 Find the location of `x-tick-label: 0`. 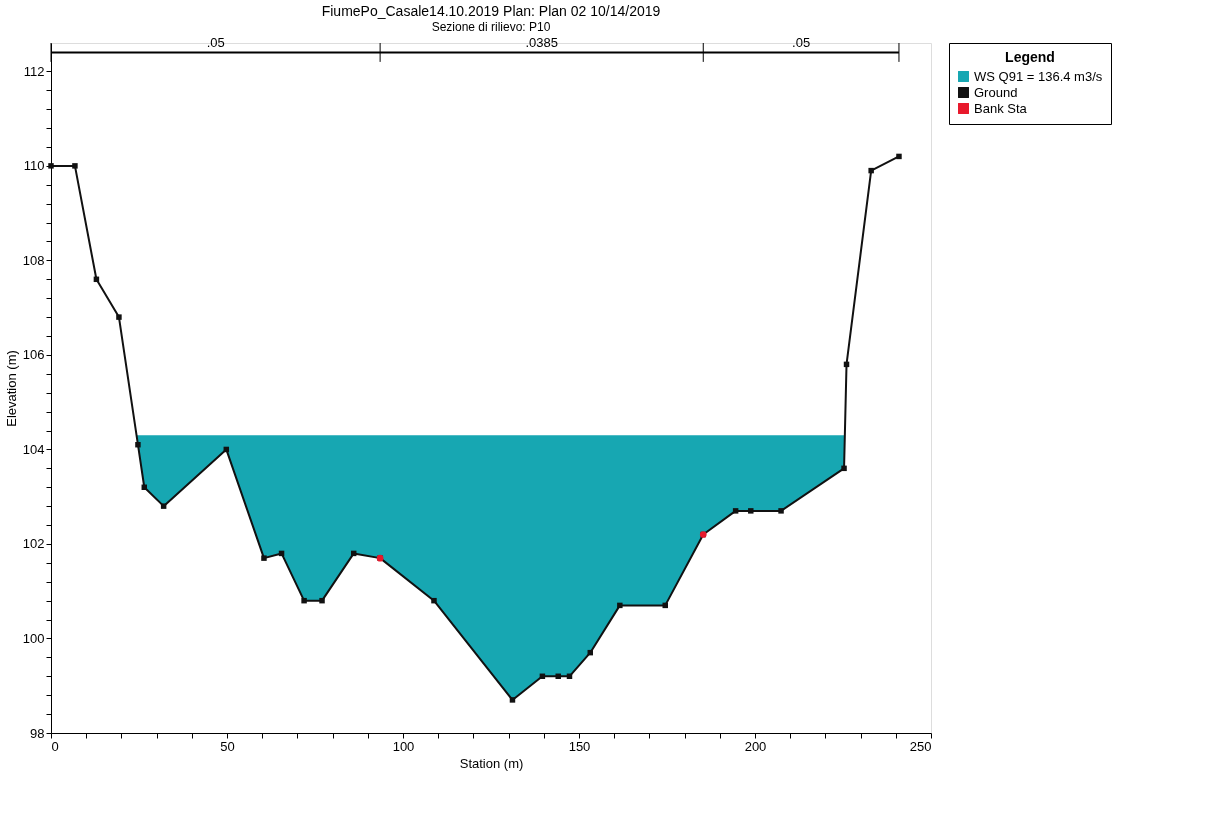

x-tick-label: 0 is located at coordinates (55, 746).